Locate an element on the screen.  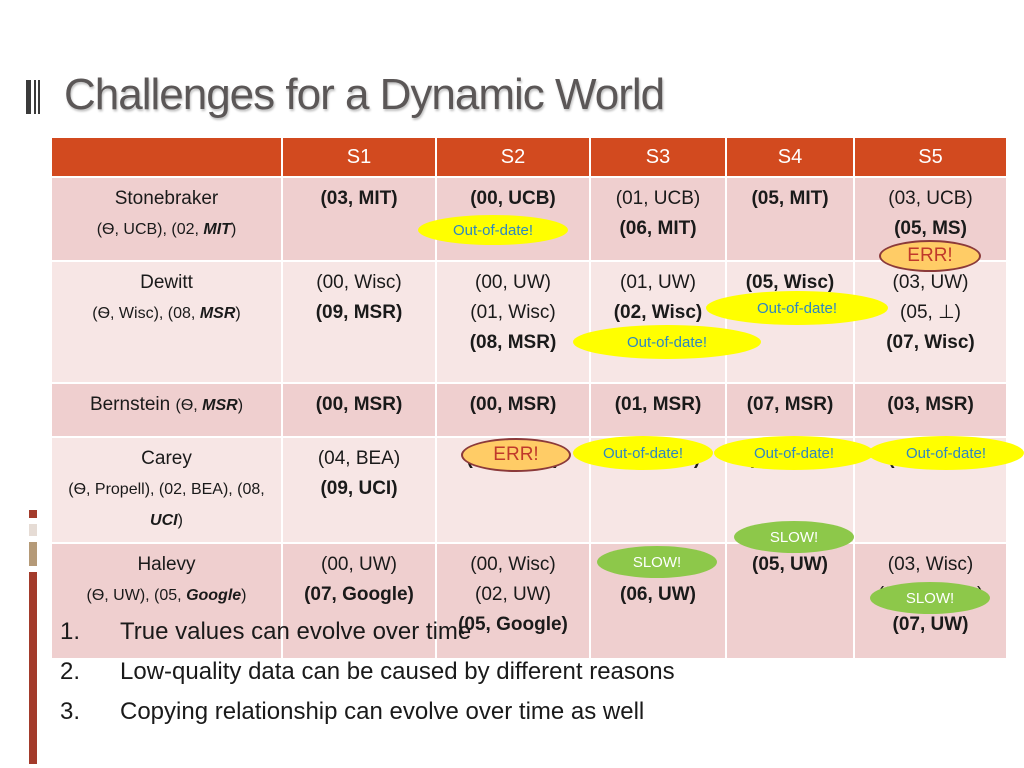
source-value: (07, MSR) is located at coordinates (790, 404).